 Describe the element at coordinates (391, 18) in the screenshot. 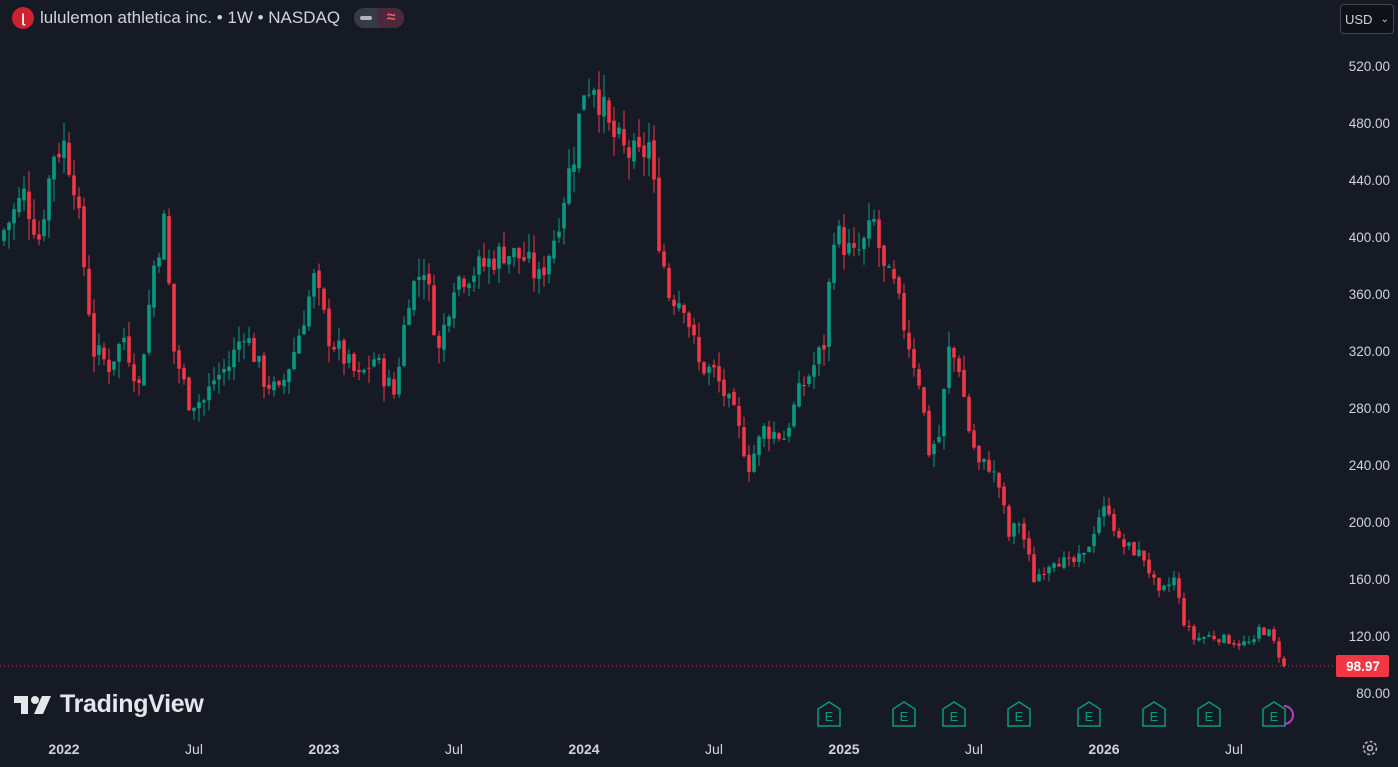

I see `wave-icon: ≈` at that location.